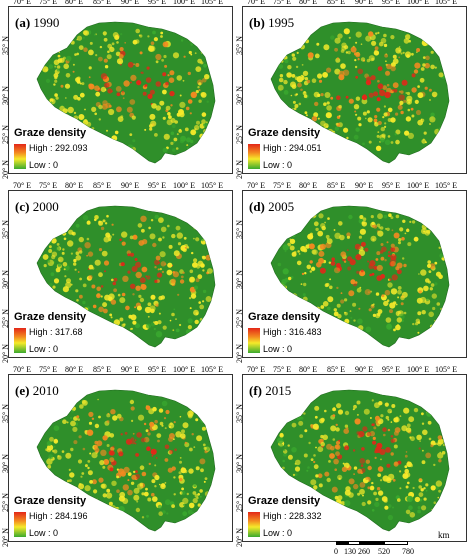 The width and height of the screenshot is (474, 560). What do you see at coordinates (157, 3) in the screenshot?
I see `longitude-label: 95° E` at bounding box center [157, 3].